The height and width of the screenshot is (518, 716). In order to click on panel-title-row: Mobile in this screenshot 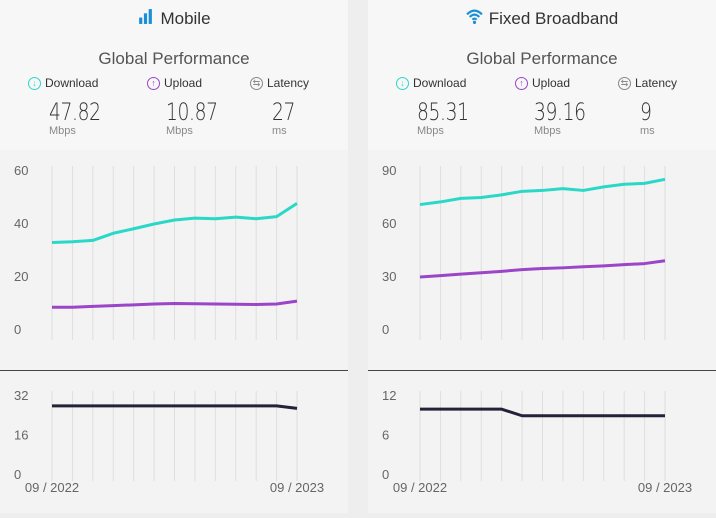, I will do `click(174, 19)`.